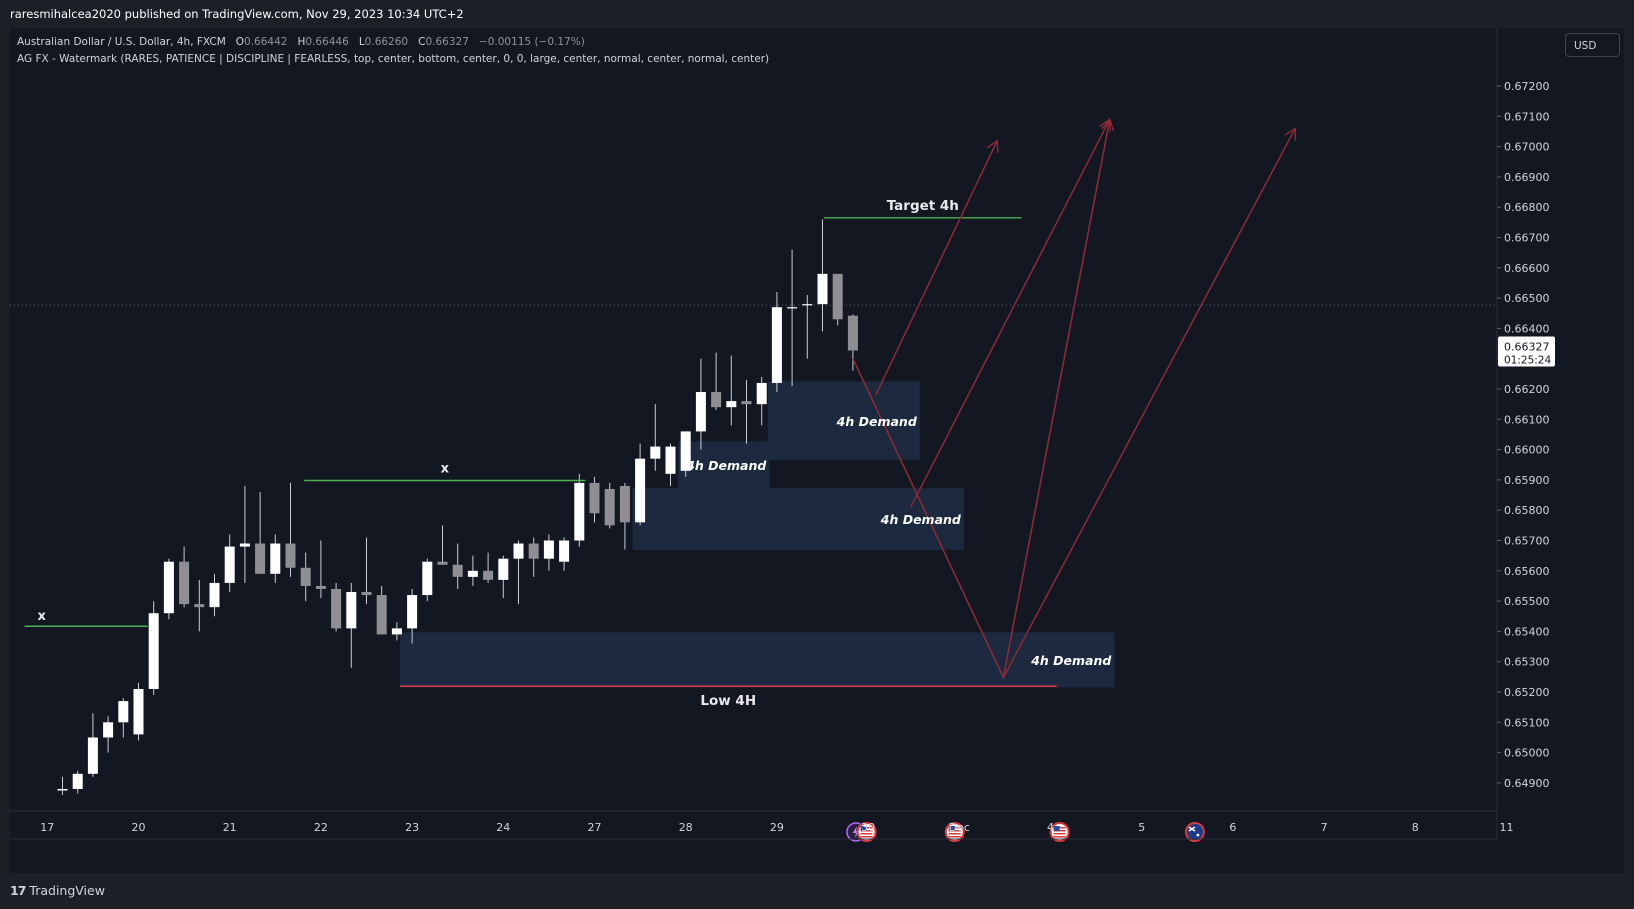 This screenshot has width=1634, height=909. What do you see at coordinates (923, 206) in the screenshot?
I see `level-label-target: Target 4h` at bounding box center [923, 206].